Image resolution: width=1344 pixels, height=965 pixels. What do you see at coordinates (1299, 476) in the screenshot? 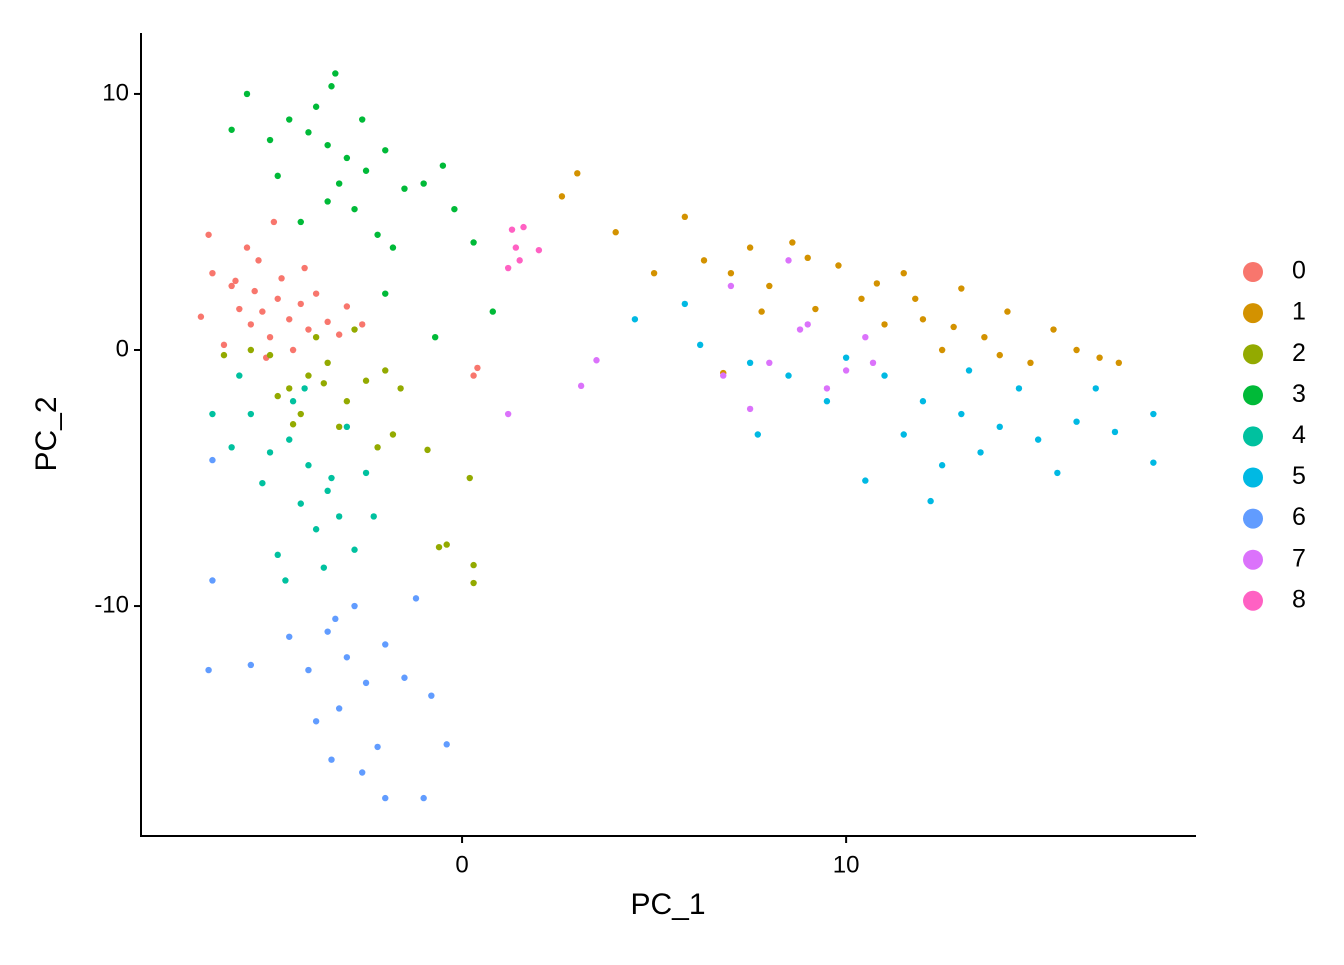
I see `legend-label: 5` at bounding box center [1299, 476].